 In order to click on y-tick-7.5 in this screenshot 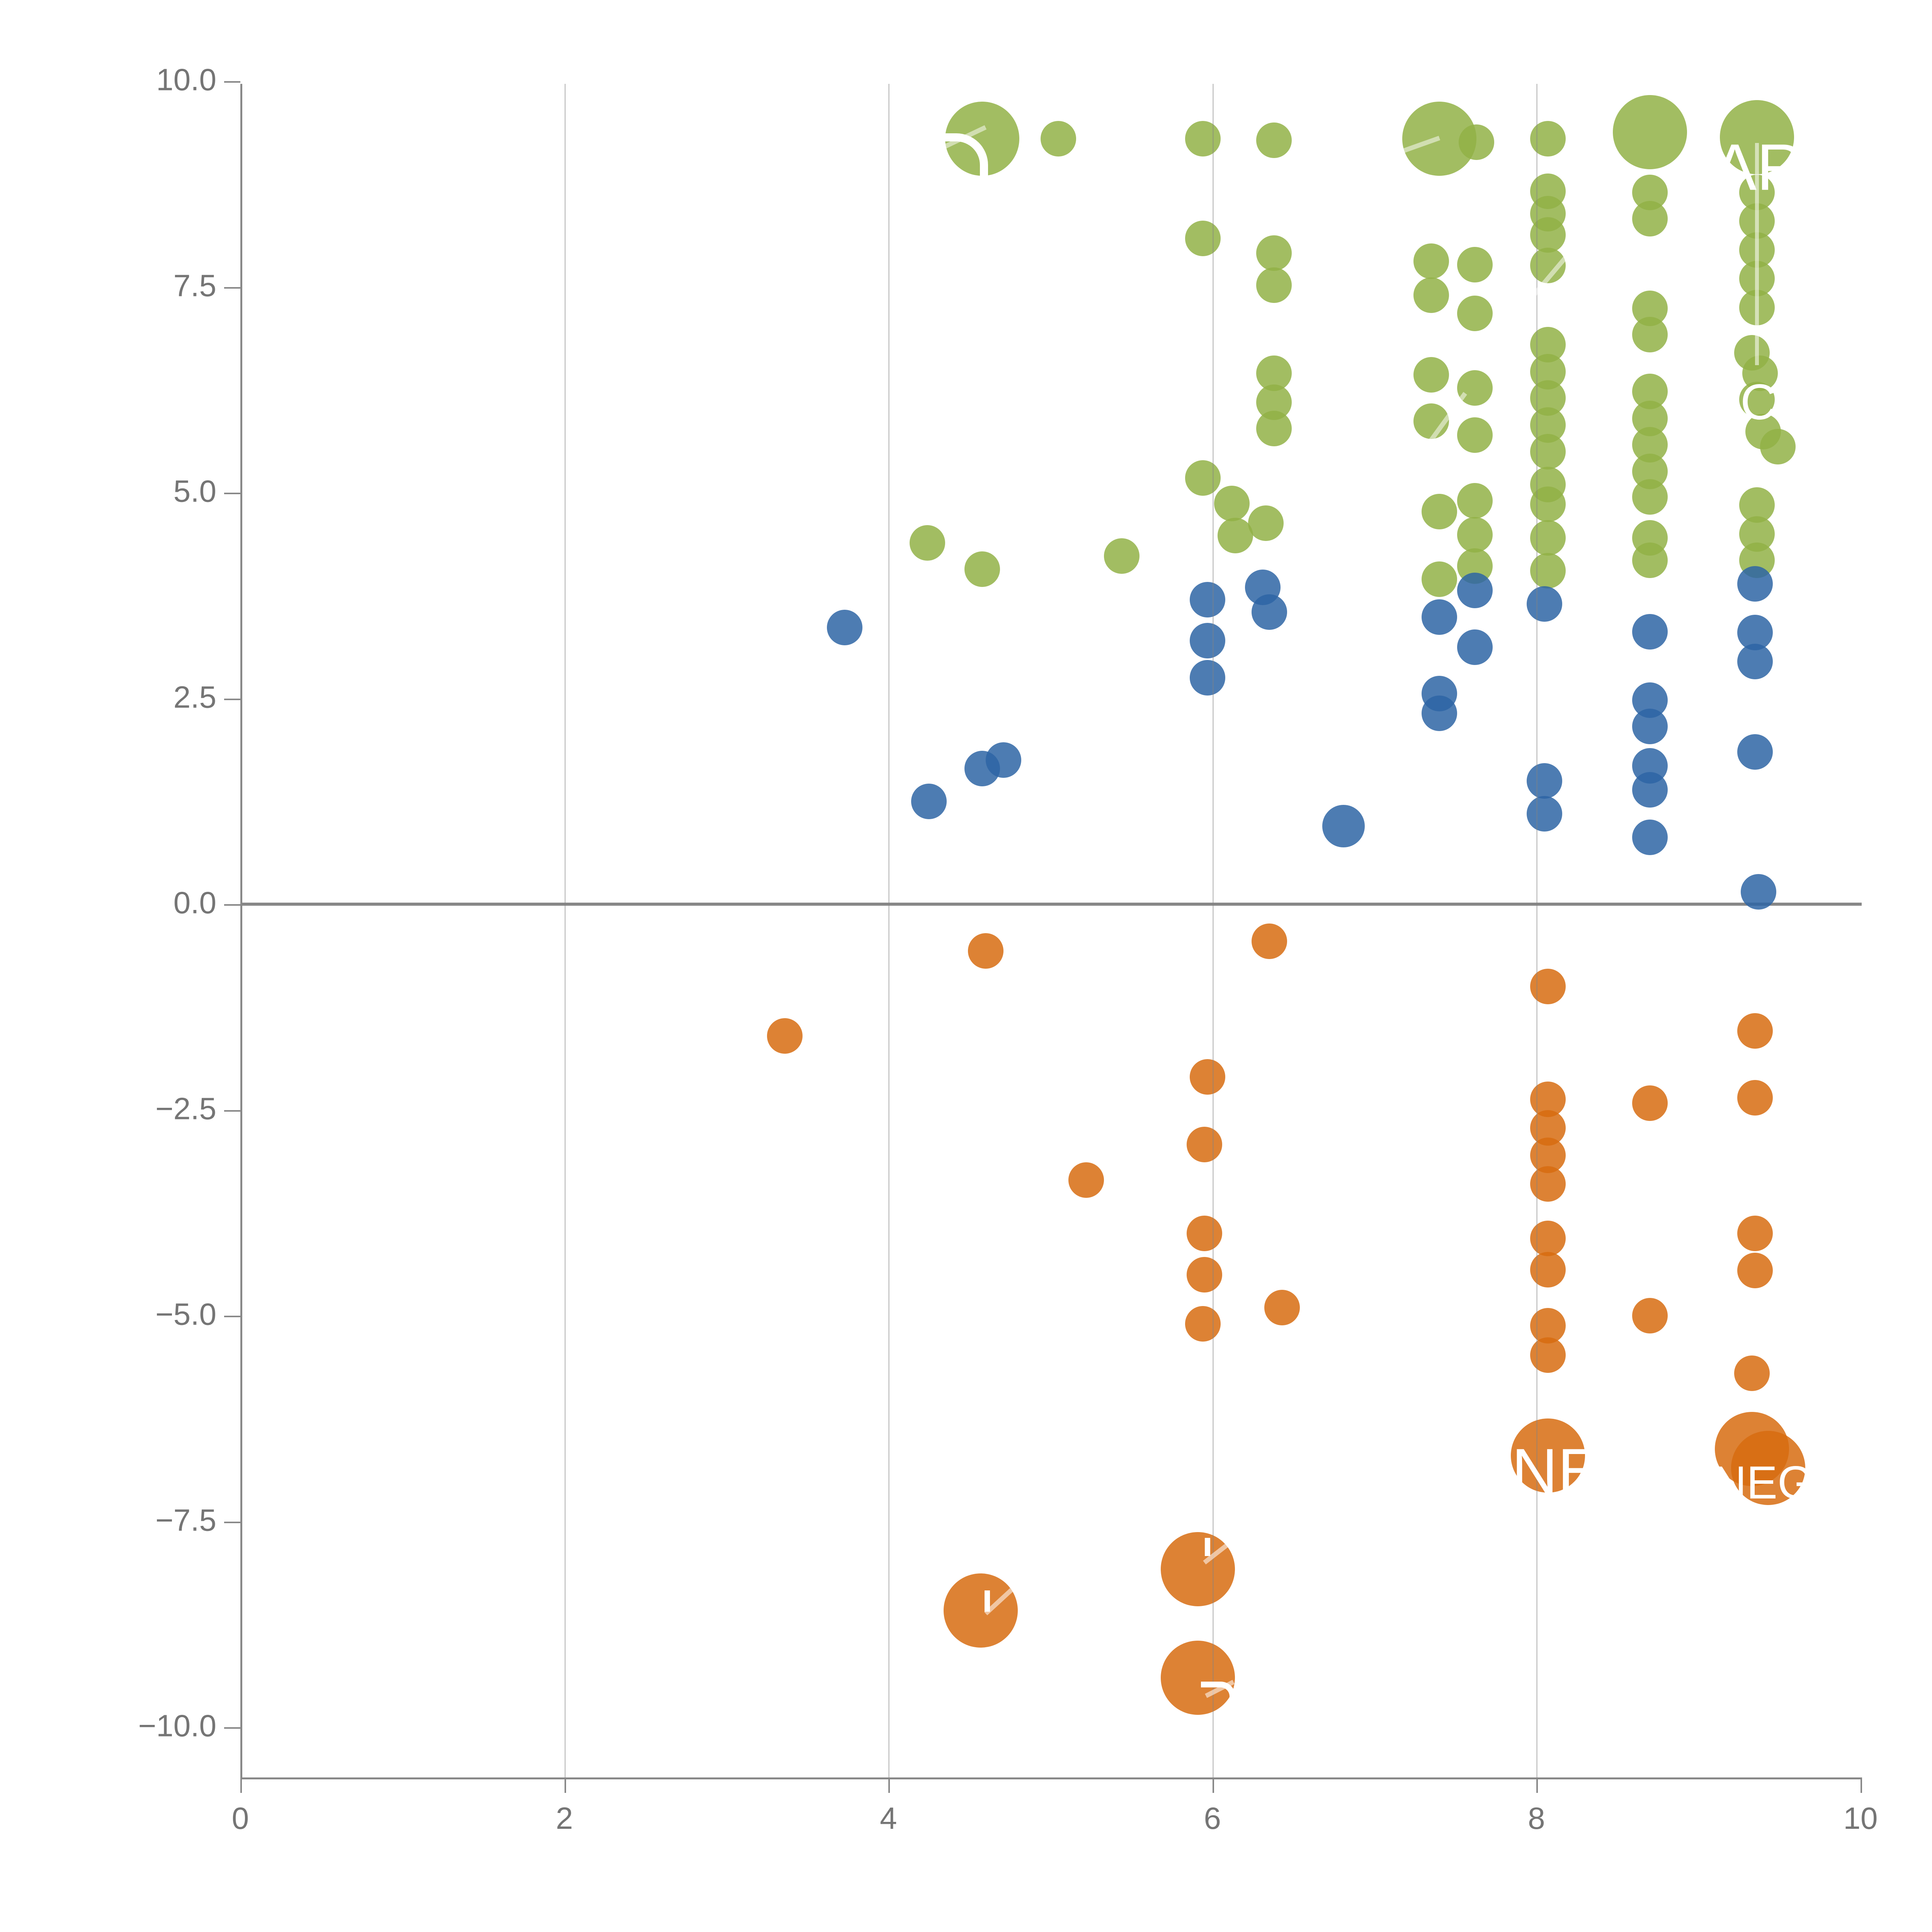, I will do `click(232, 288)`.